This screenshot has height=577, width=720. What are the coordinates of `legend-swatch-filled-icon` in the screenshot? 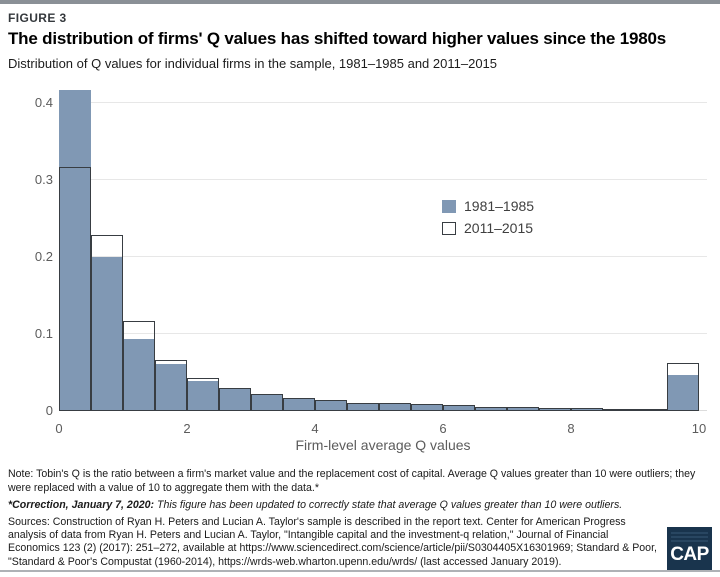 It's located at (449, 206).